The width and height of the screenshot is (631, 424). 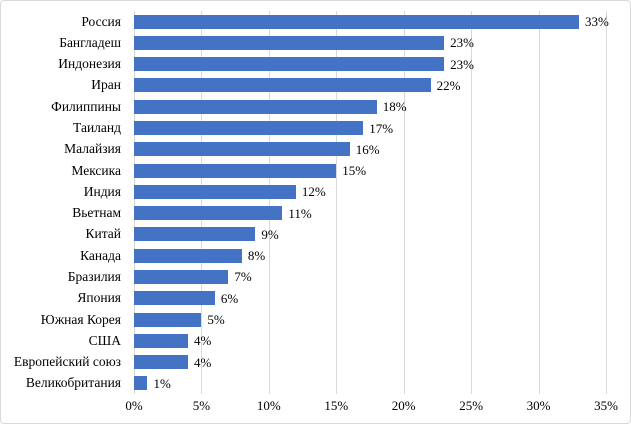 What do you see at coordinates (90, 42) in the screenshot?
I see `category-label: Бангладеш` at bounding box center [90, 42].